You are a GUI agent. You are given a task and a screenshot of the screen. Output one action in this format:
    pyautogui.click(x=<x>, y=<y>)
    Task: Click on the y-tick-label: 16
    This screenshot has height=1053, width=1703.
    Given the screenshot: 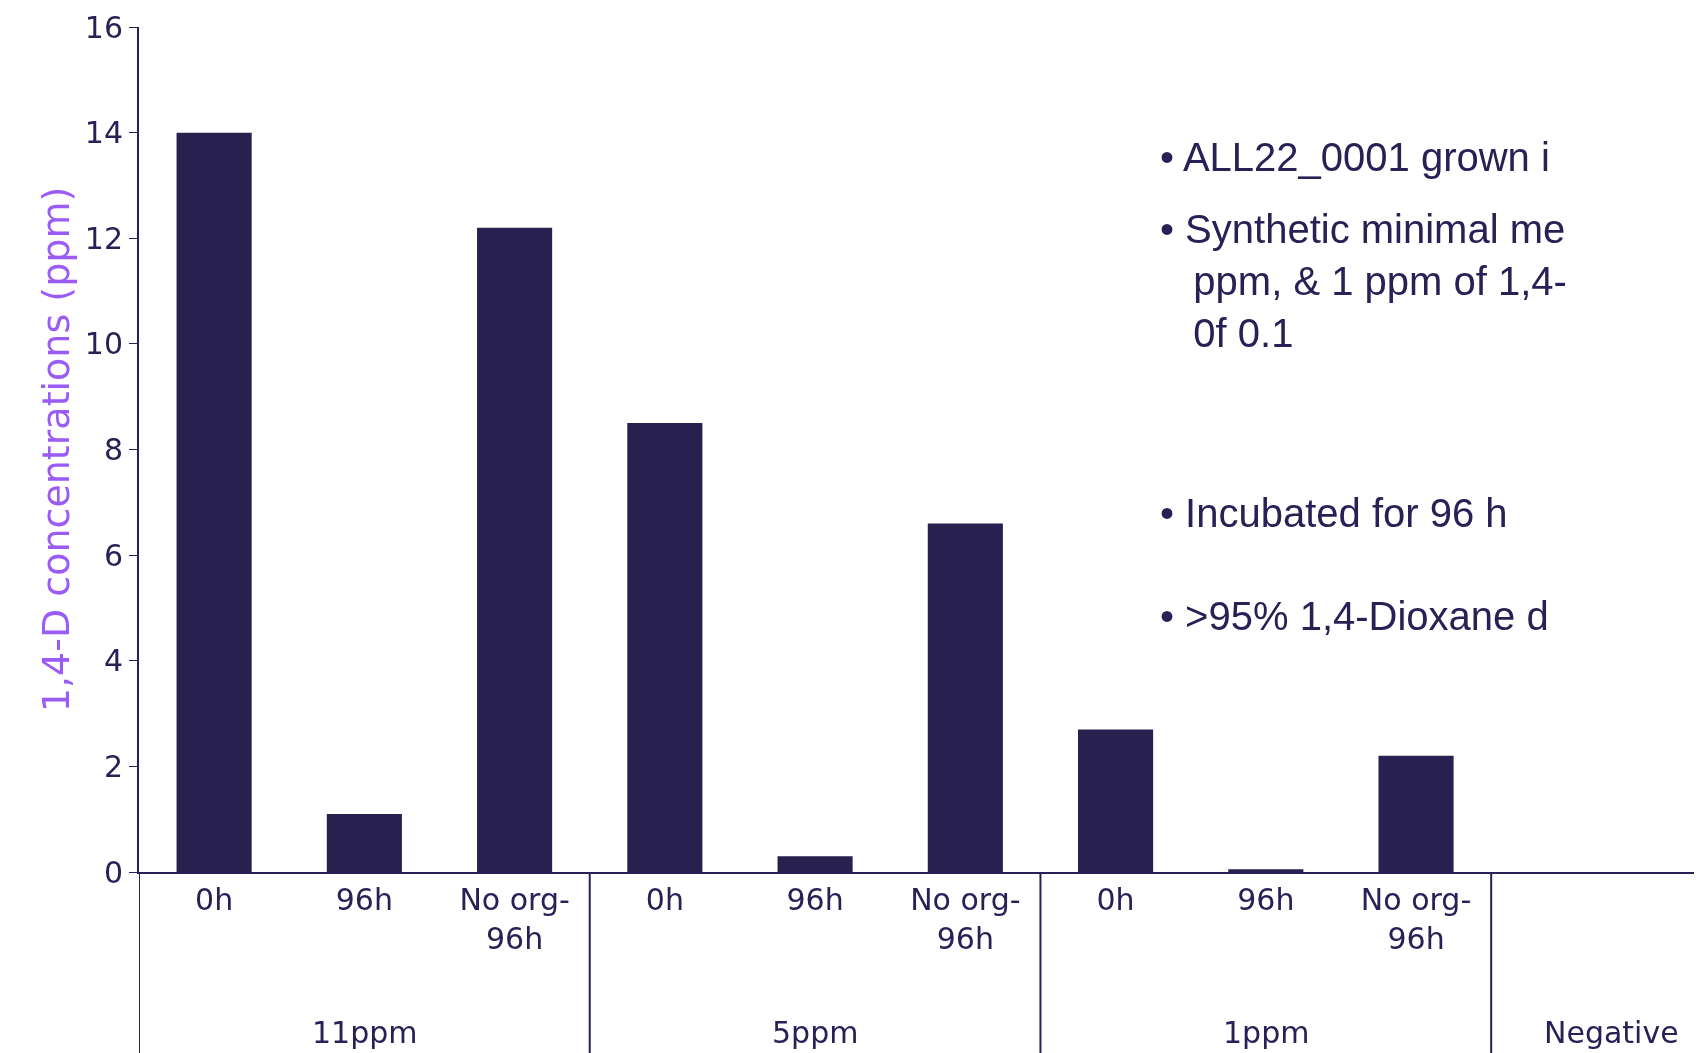 What is the action you would take?
    pyautogui.click(x=103, y=27)
    